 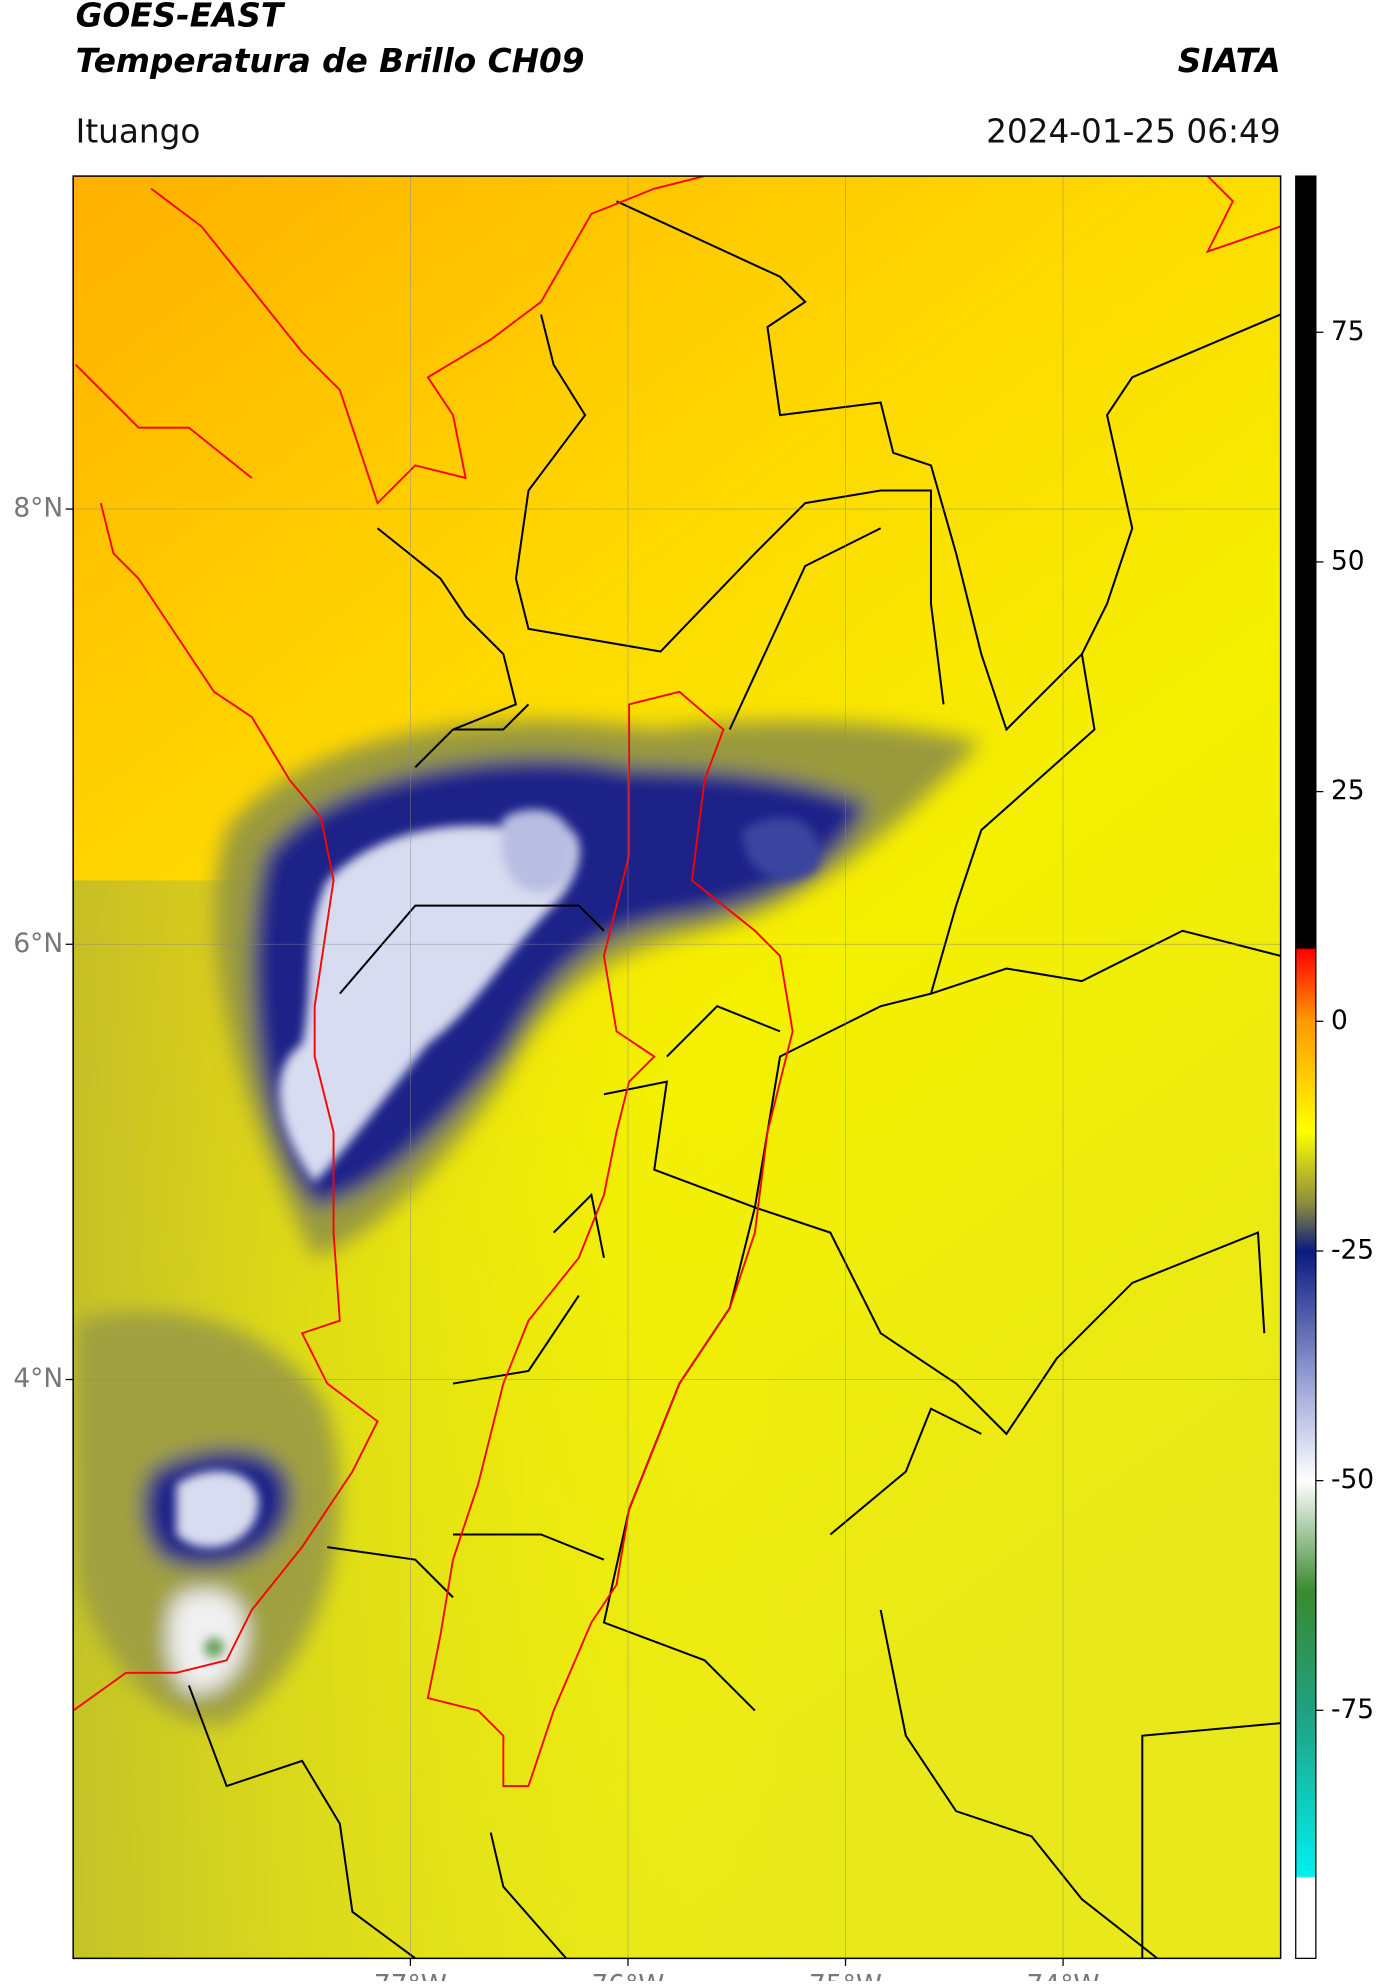 I want to click on y-tick-label: 8°N, so click(x=38, y=508).